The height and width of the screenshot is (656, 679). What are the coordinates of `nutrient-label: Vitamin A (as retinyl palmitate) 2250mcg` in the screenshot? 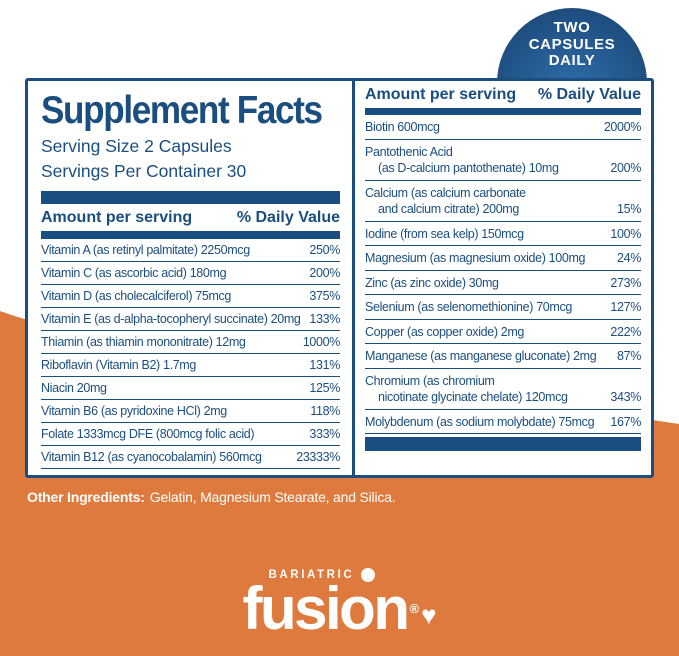 It's located at (145, 250).